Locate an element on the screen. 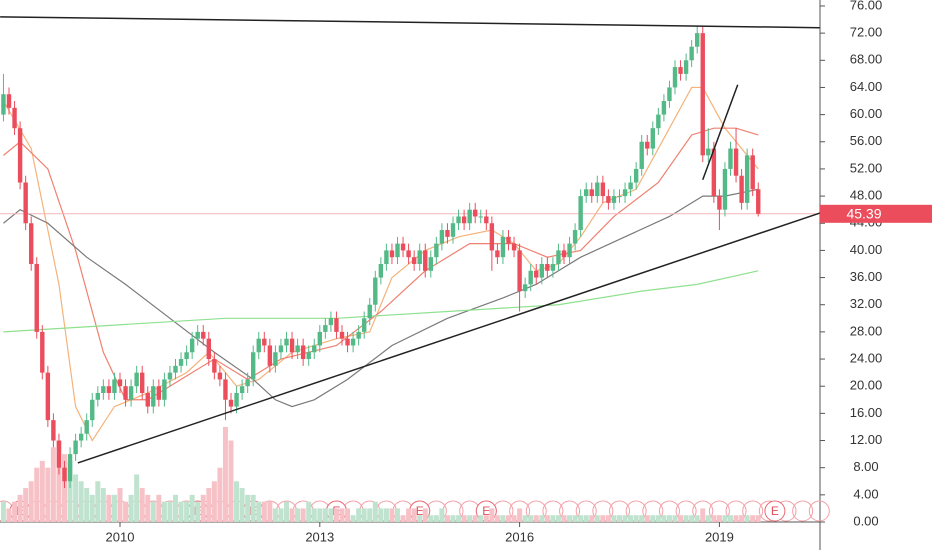 This screenshot has width=932, height=550. x-tick-label: 2013 is located at coordinates (319, 536).